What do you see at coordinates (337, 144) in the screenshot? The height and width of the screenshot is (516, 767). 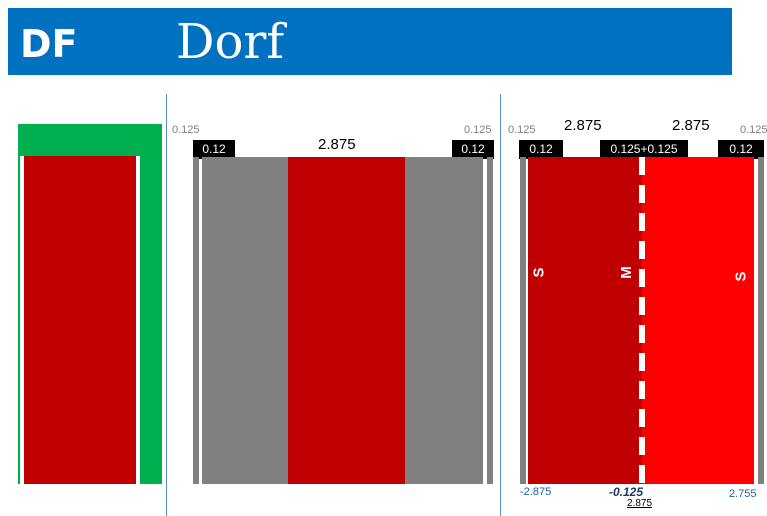 I see `middle-lane-width: 2.875` at bounding box center [337, 144].